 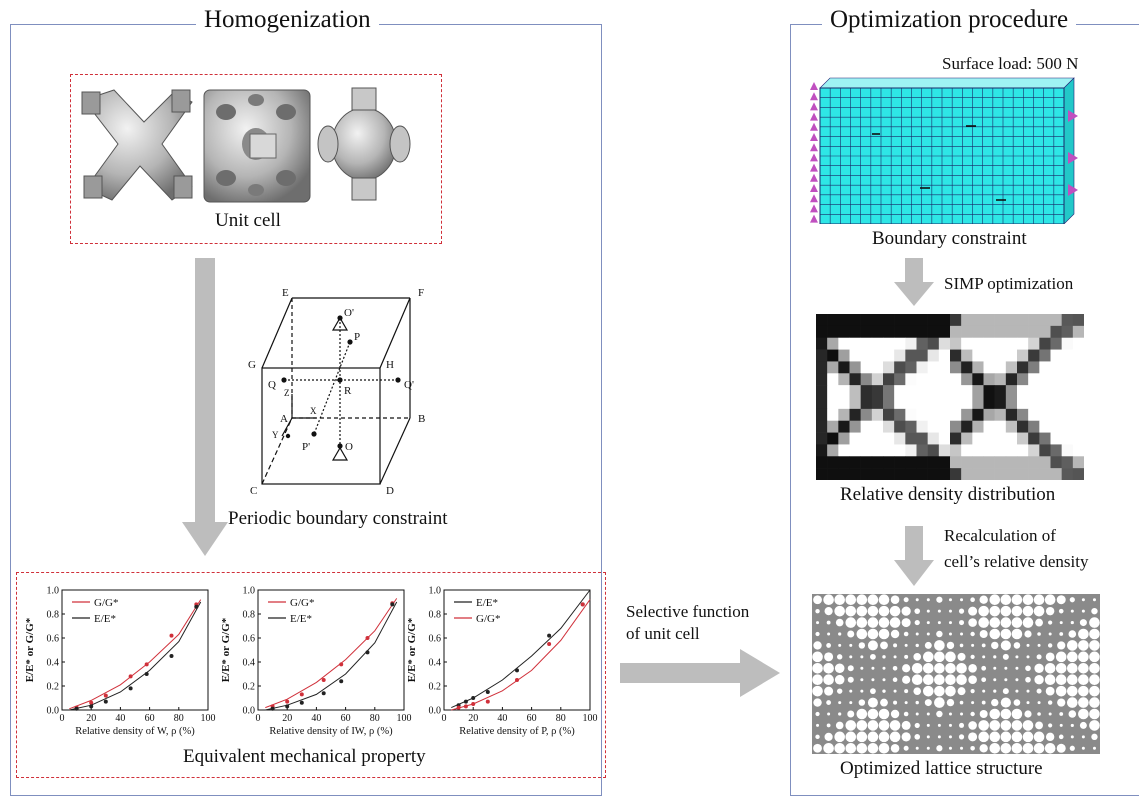 I want to click on p-unit-cell-image, so click(x=364, y=144).